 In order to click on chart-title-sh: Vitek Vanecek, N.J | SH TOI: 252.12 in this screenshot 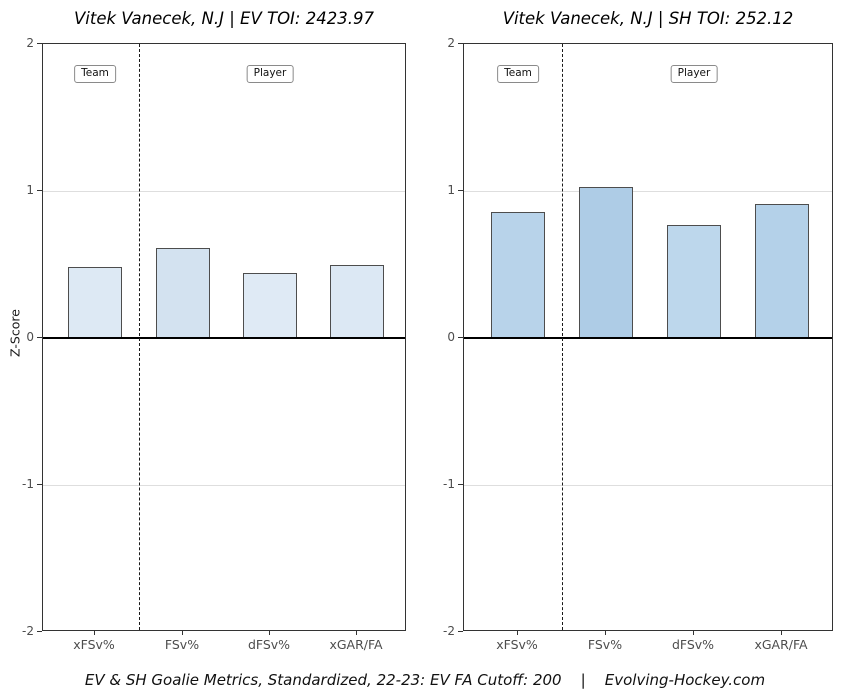, I will do `click(648, 18)`.